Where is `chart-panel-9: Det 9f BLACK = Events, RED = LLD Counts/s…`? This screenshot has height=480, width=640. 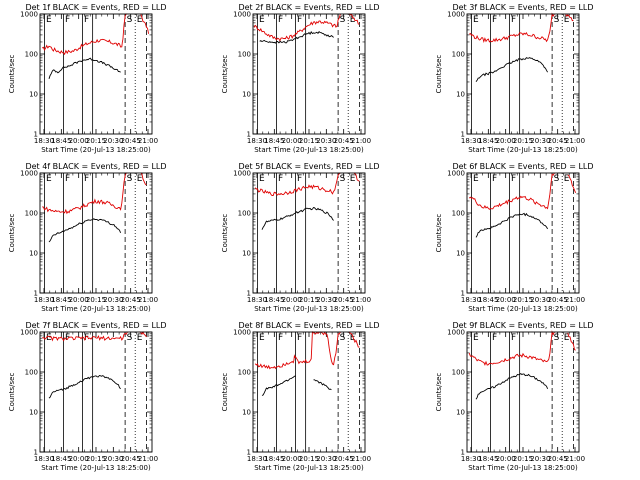
chart-panel-9: Det 9f BLACK = Events, RED = LLD Counts/s… is located at coordinates (514, 396).